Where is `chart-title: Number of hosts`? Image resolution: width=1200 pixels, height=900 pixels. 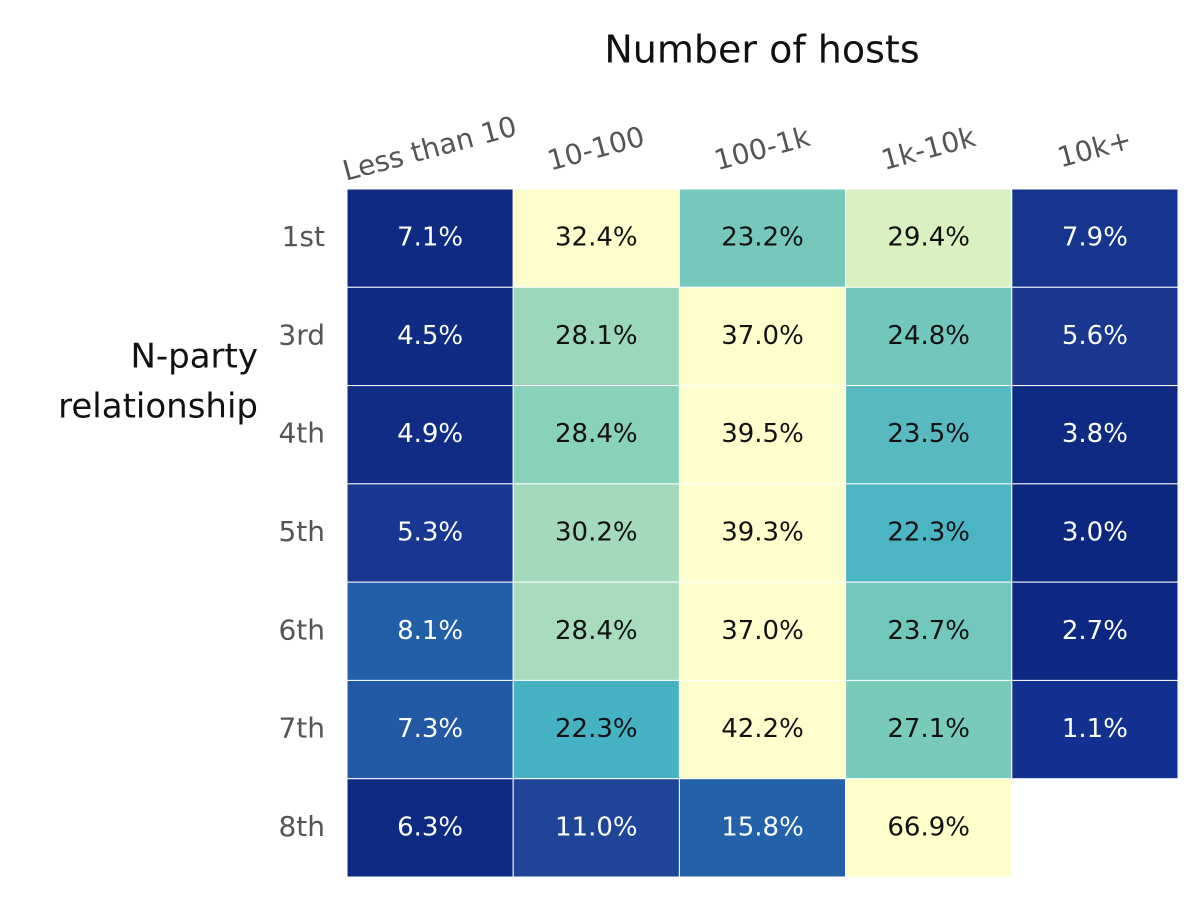 chart-title: Number of hosts is located at coordinates (761, 50).